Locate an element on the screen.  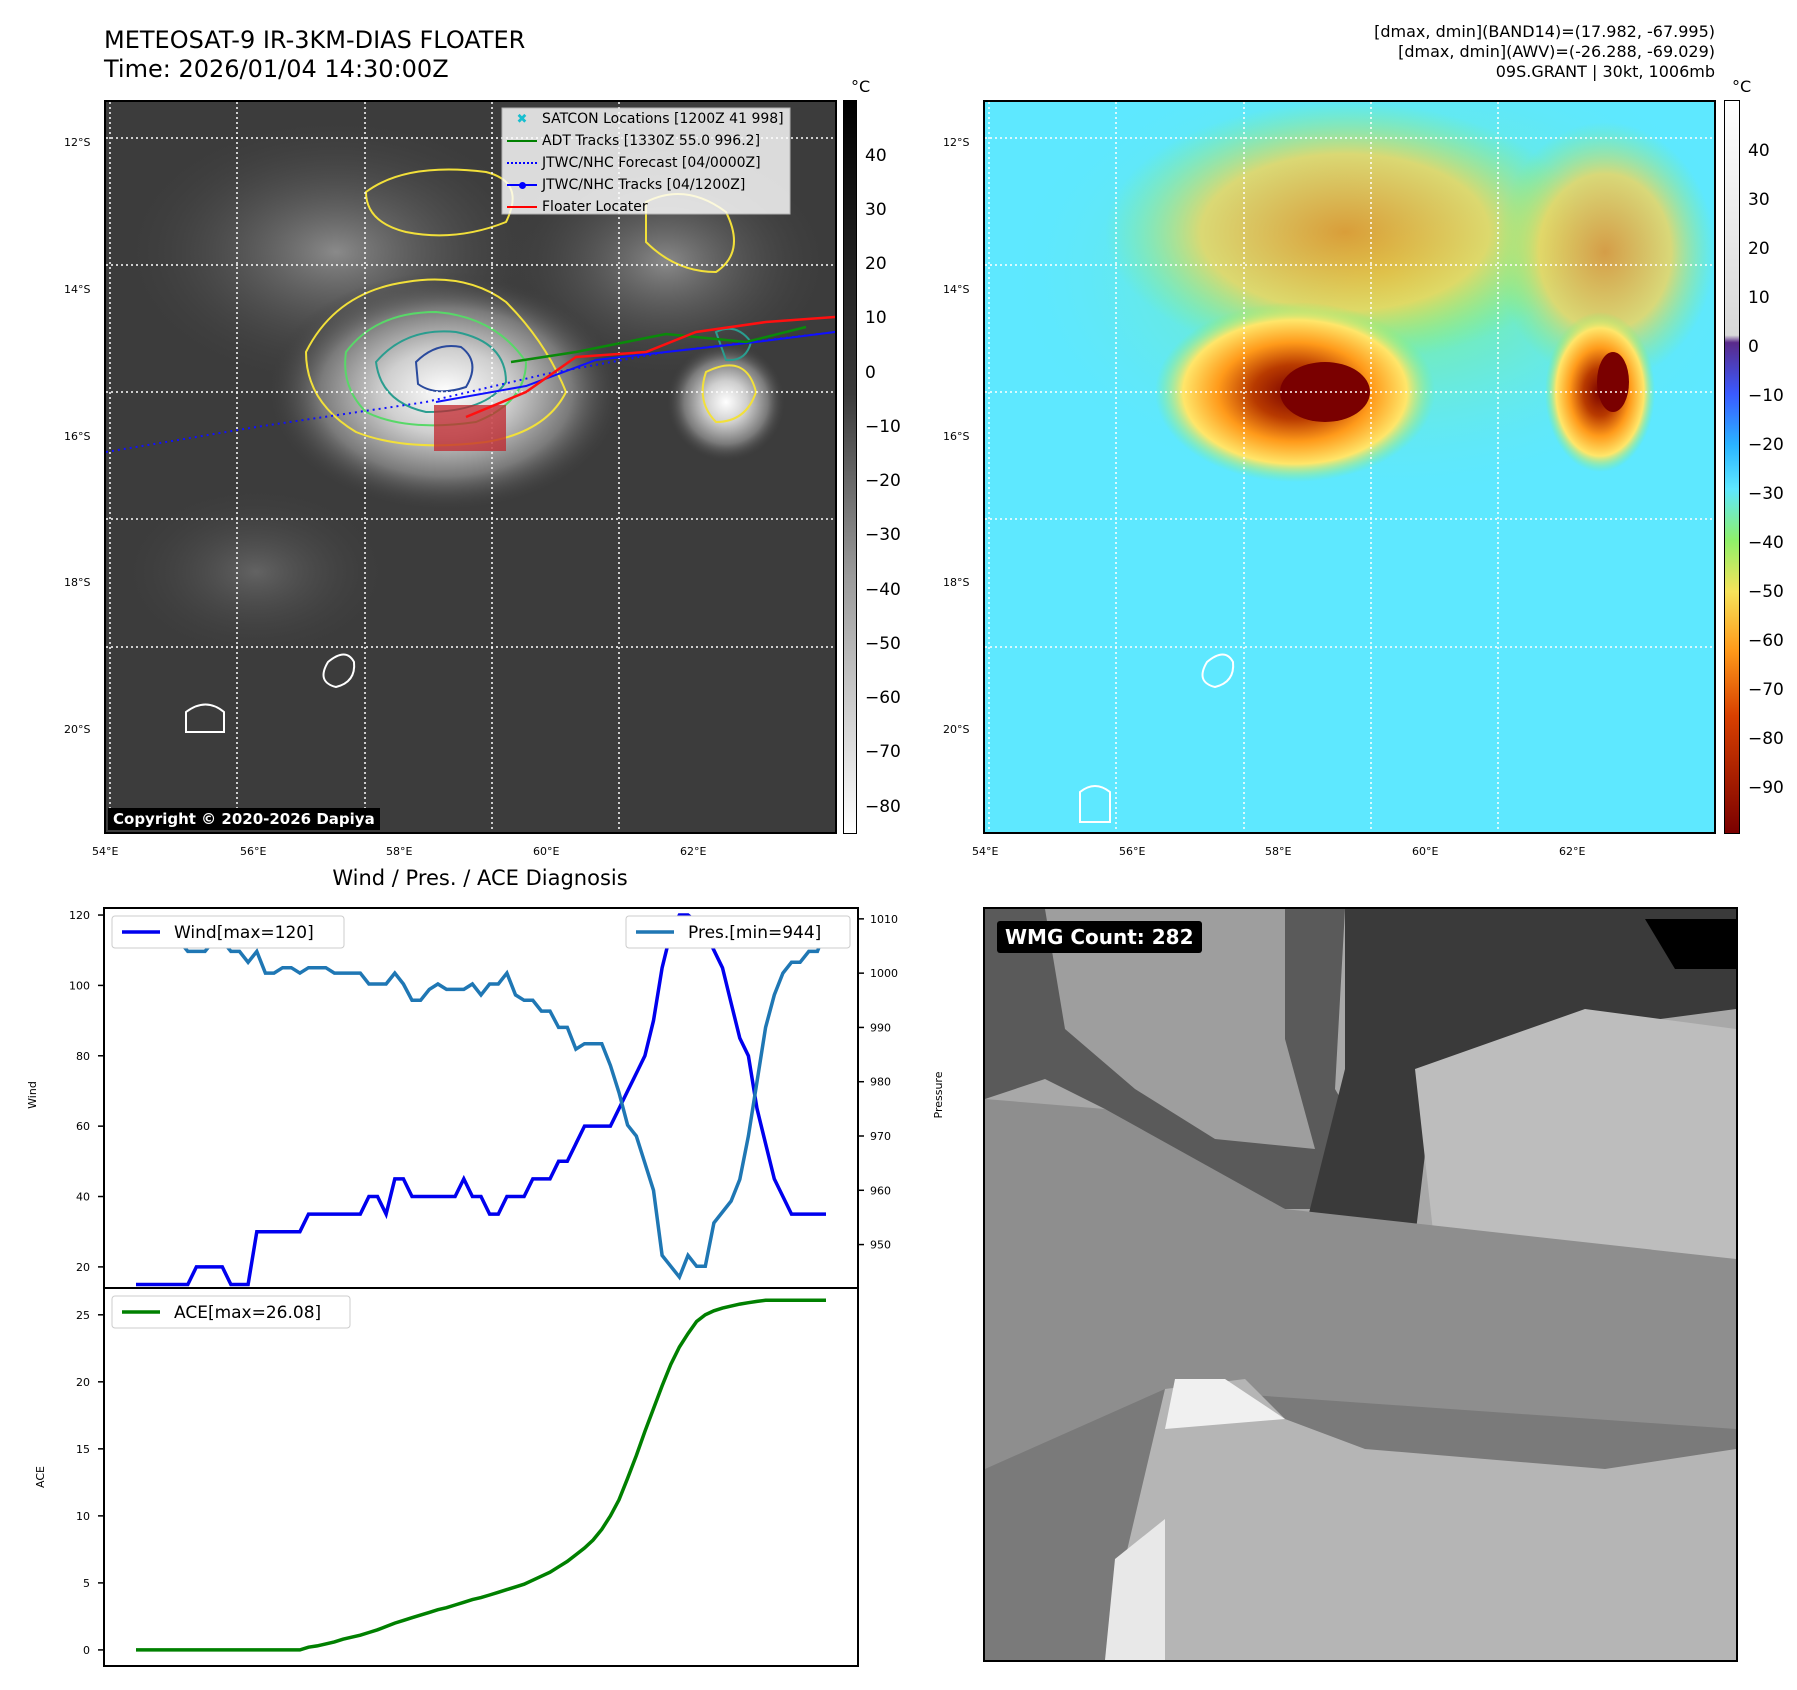
wind-pres-axes-frame is located at coordinates (481, 1098).